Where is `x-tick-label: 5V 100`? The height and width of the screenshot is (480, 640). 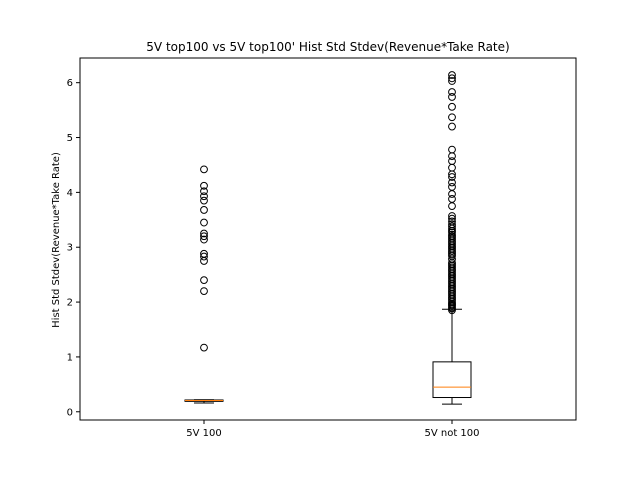 x-tick-label: 5V 100 is located at coordinates (203, 433).